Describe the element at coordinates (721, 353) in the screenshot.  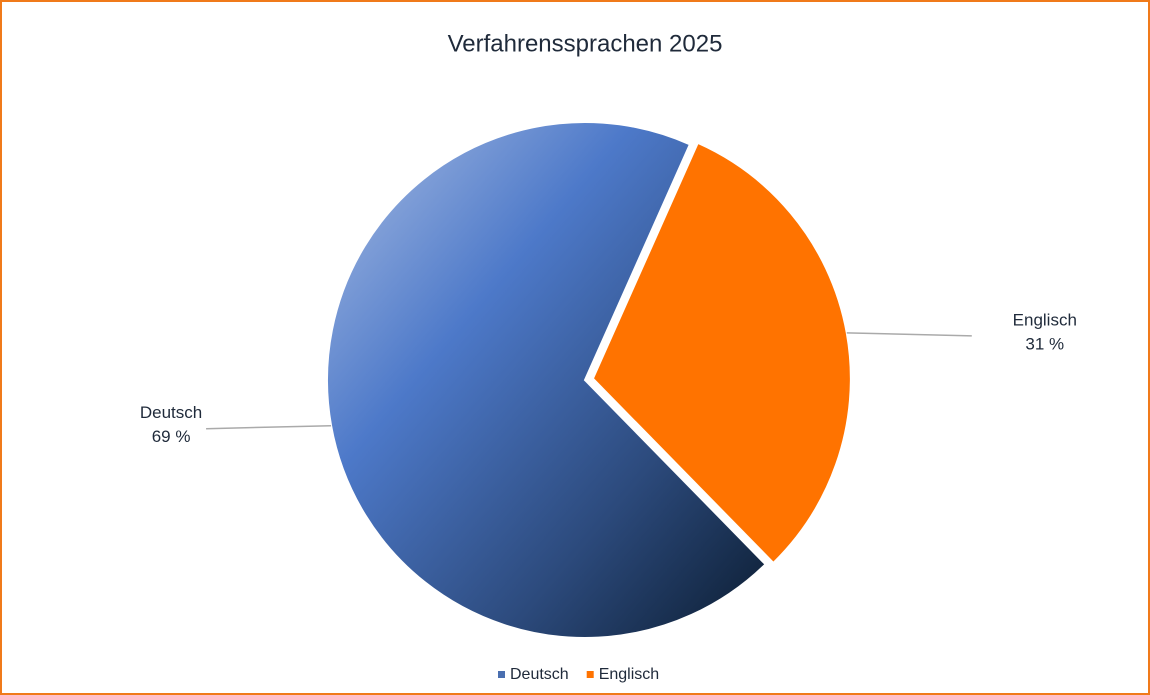
I see `pie-slice` at that location.